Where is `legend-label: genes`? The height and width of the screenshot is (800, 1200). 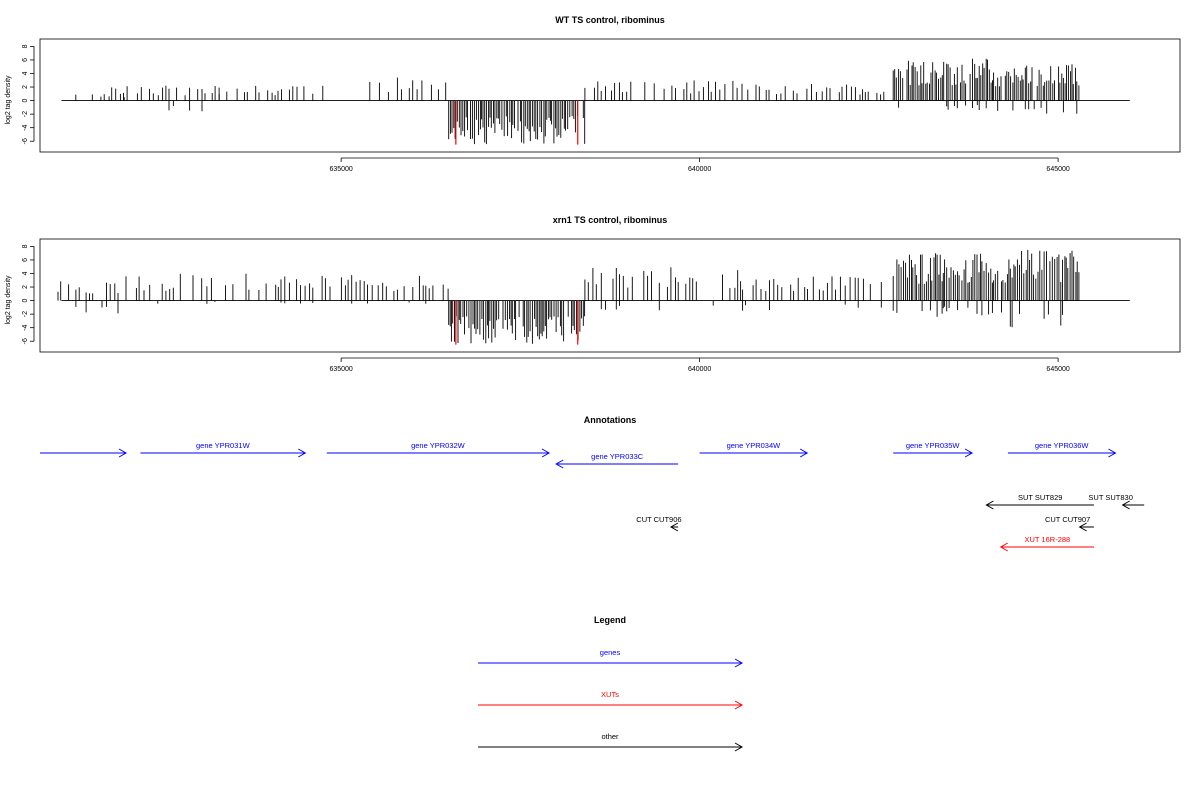
legend-label: genes is located at coordinates (610, 652).